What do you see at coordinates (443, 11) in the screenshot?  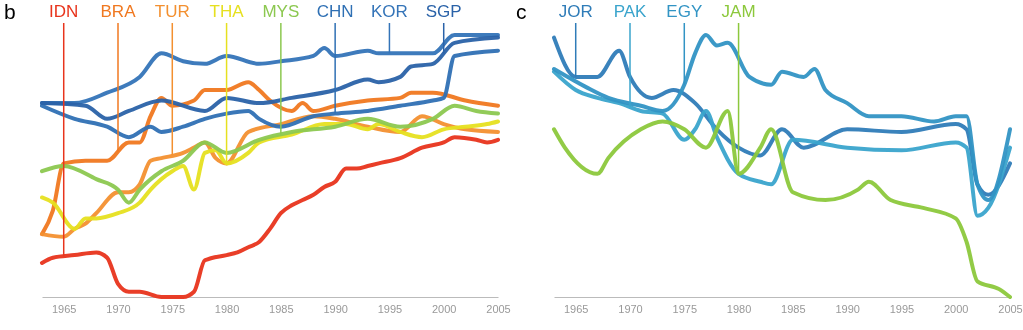 I see `series-label: SGP` at bounding box center [443, 11].